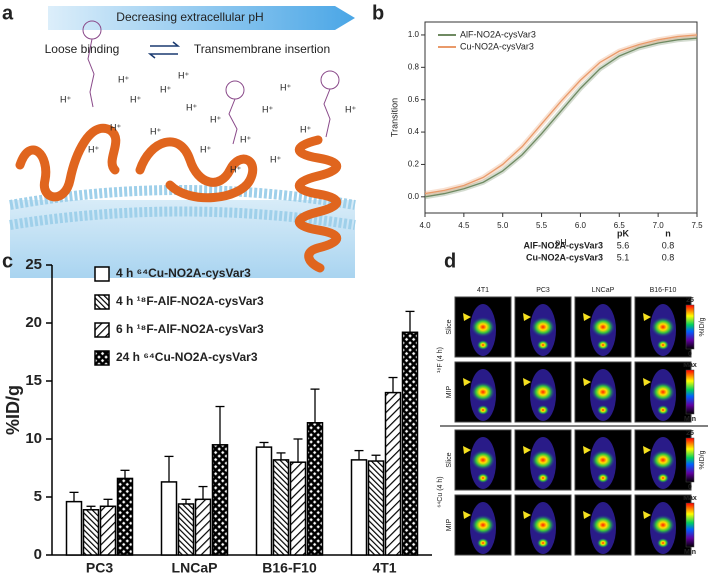 The image size is (708, 575). What do you see at coordinates (668, 233) in the screenshot?
I see `table-header: n` at bounding box center [668, 233].